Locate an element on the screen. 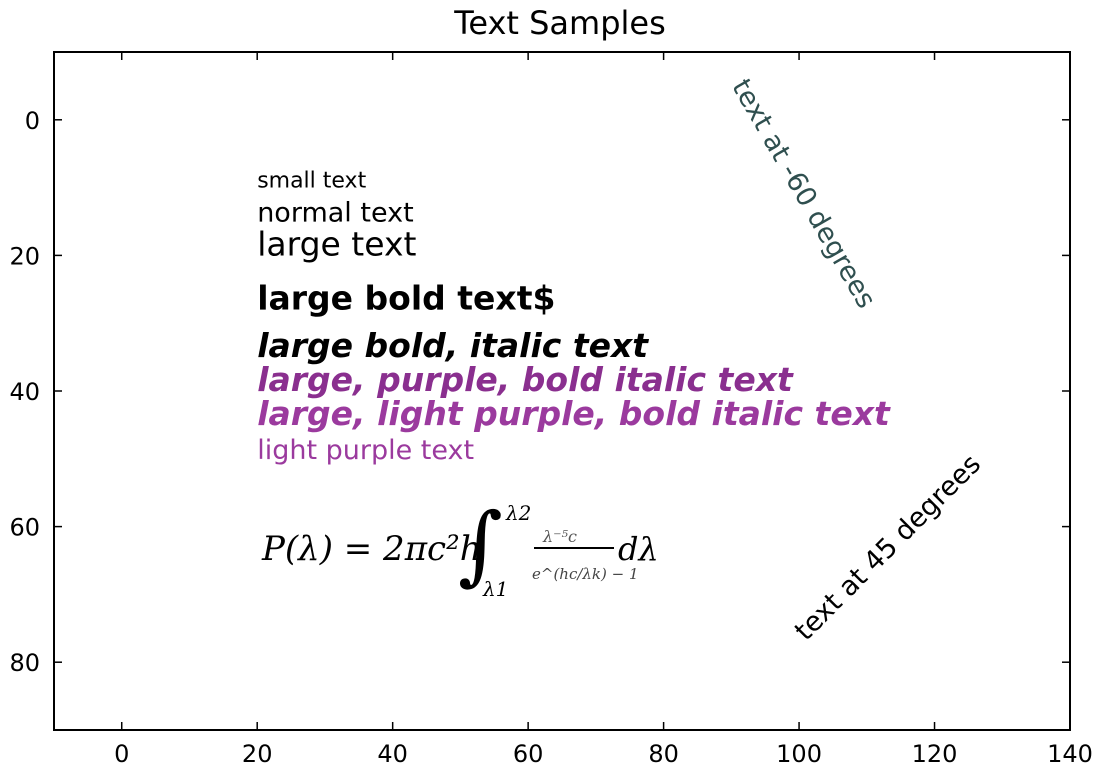 The height and width of the screenshot is (770, 1100). equation-integral-sign: ∫ is located at coordinates (480, 545).